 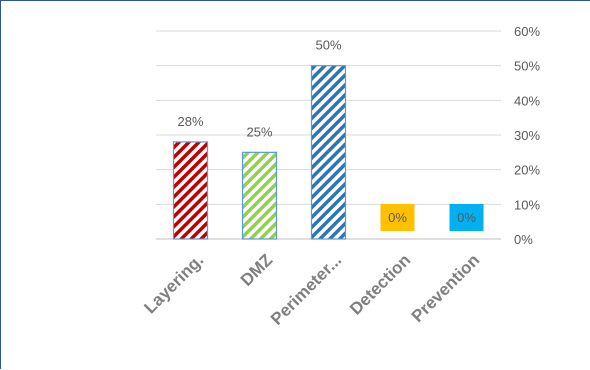 I want to click on bar-layering, so click(x=190, y=190).